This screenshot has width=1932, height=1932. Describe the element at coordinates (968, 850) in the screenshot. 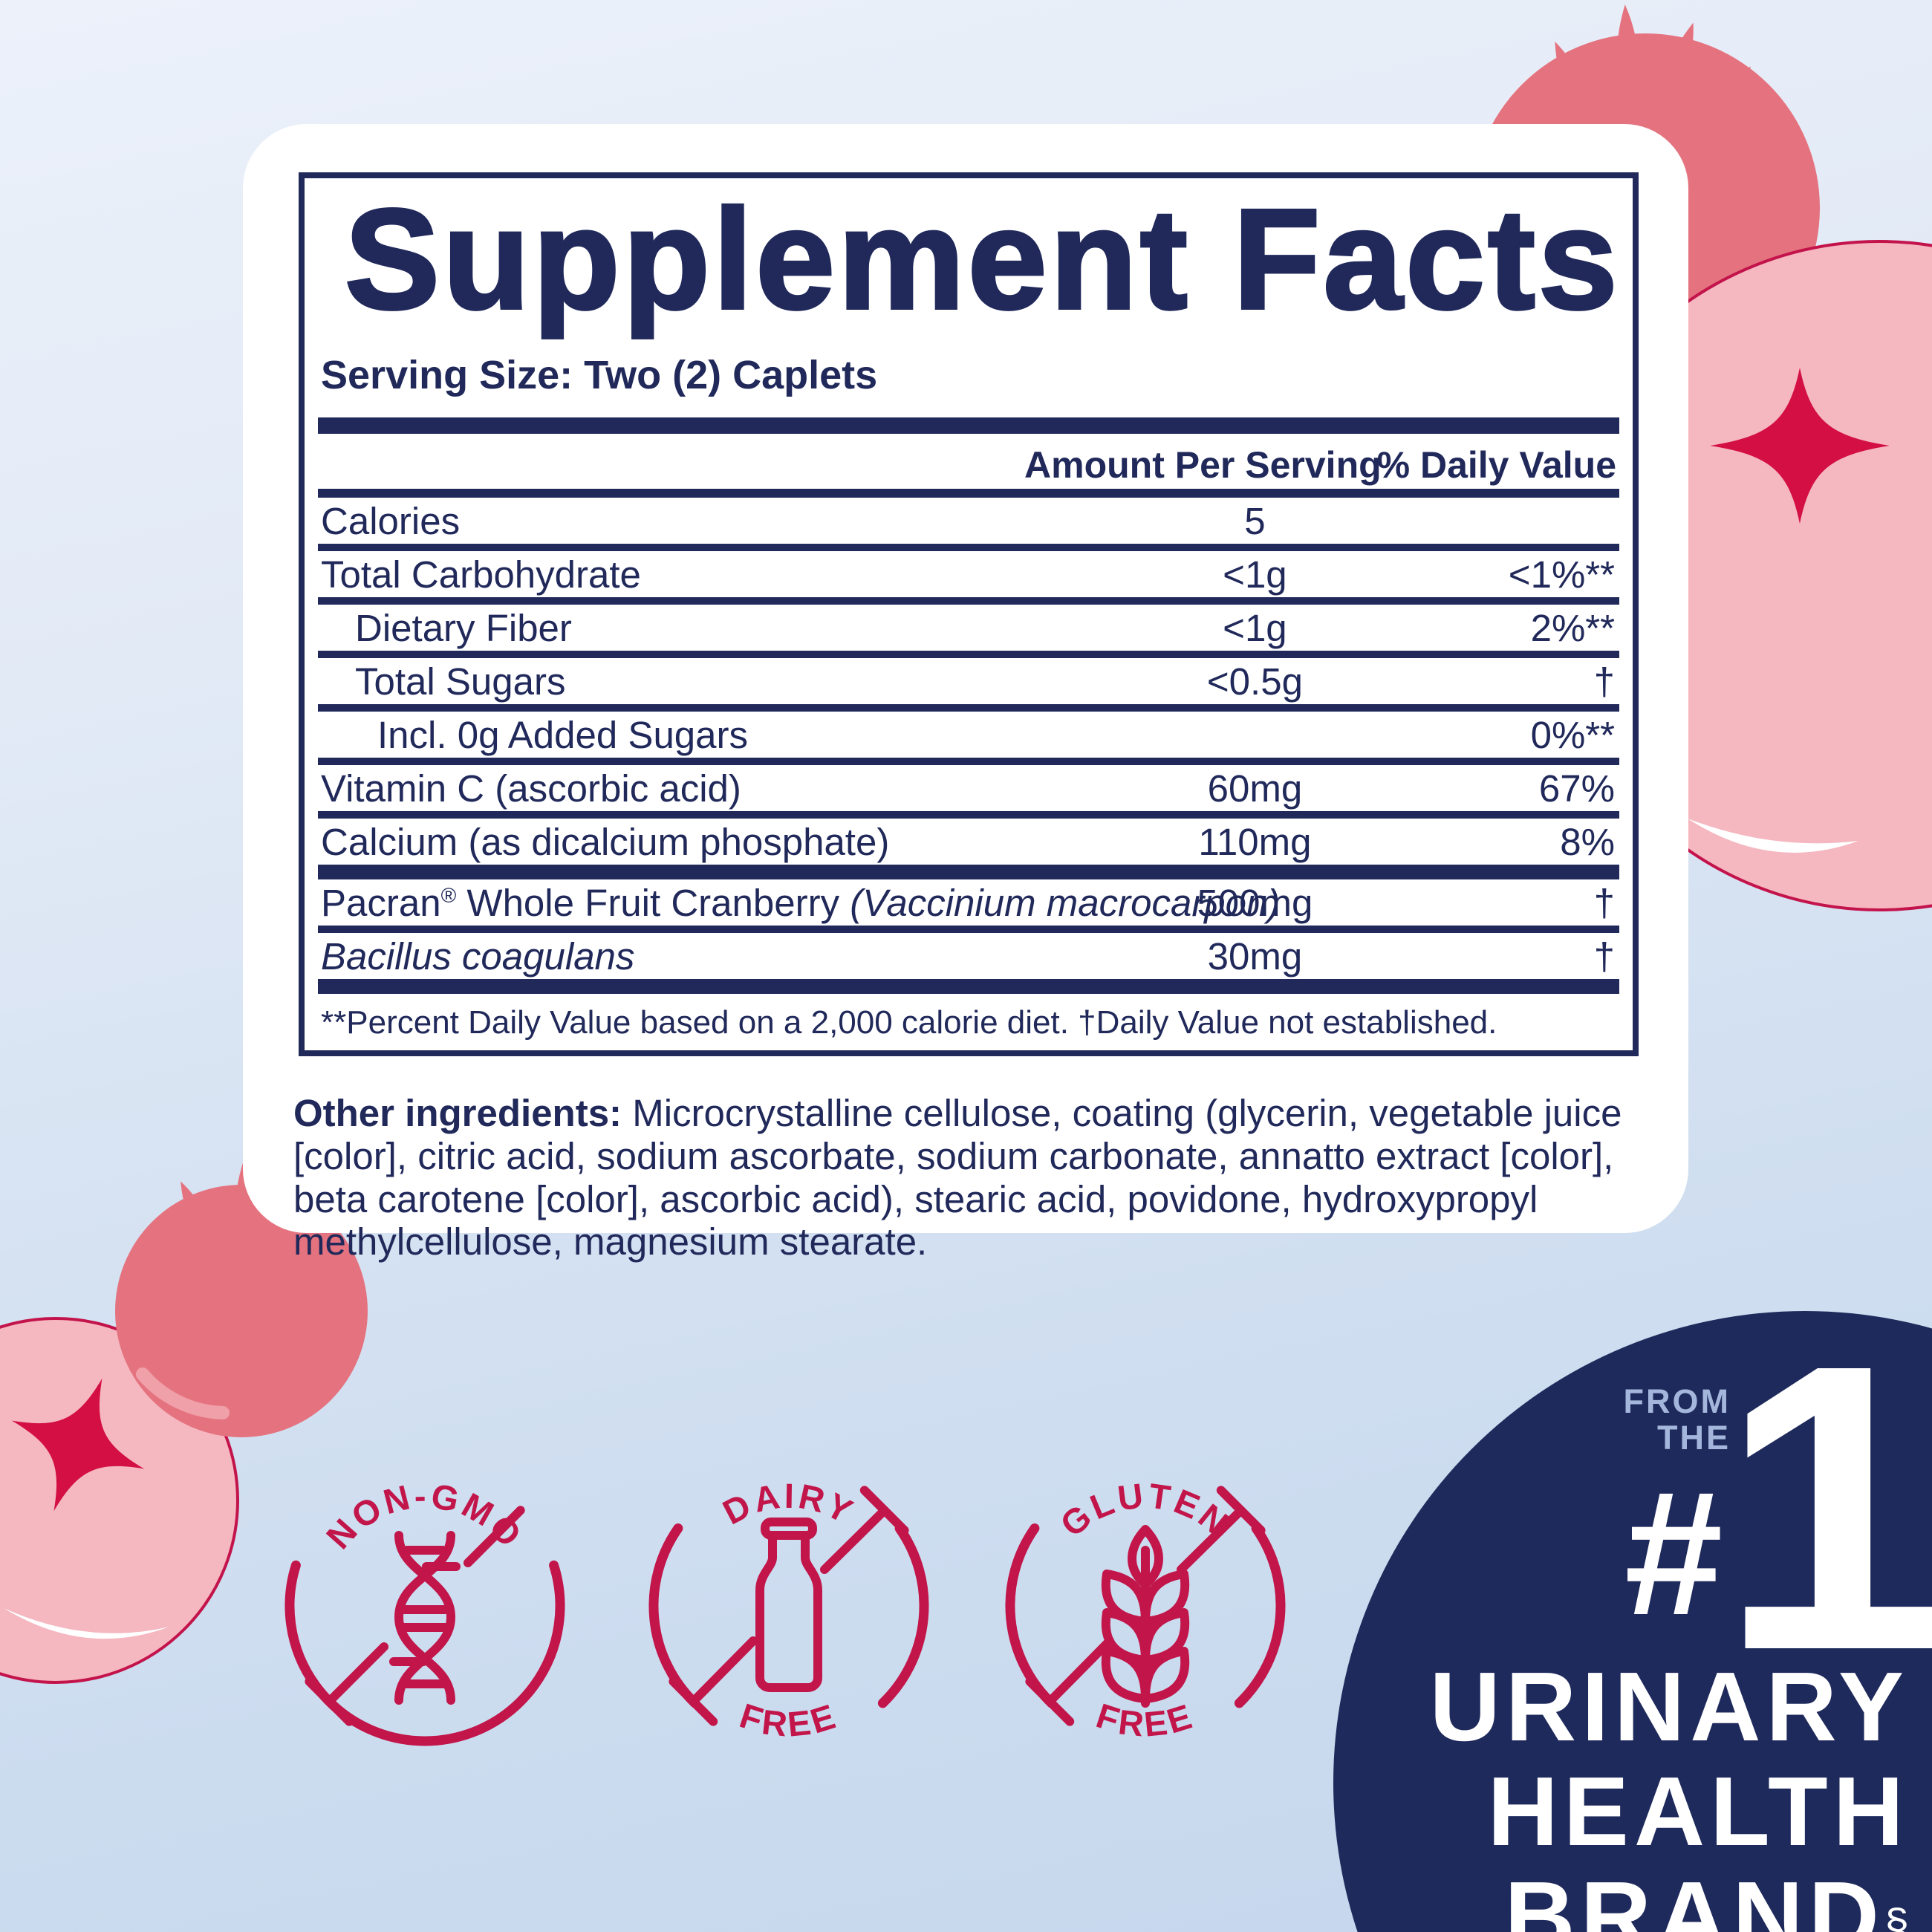

I see `table-row: Calcium (as dicalcium phosphate) 110mg 8%` at that location.